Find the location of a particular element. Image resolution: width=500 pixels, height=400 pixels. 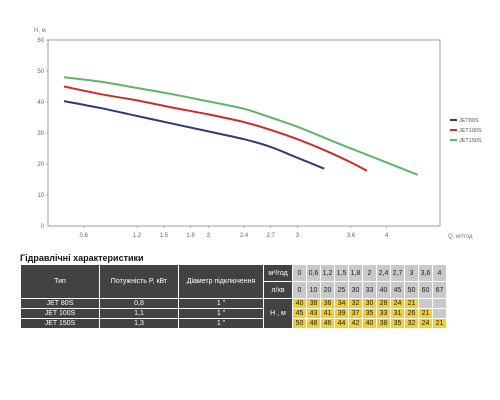

x-axis-title: Q, м³/год is located at coordinates (460, 237).